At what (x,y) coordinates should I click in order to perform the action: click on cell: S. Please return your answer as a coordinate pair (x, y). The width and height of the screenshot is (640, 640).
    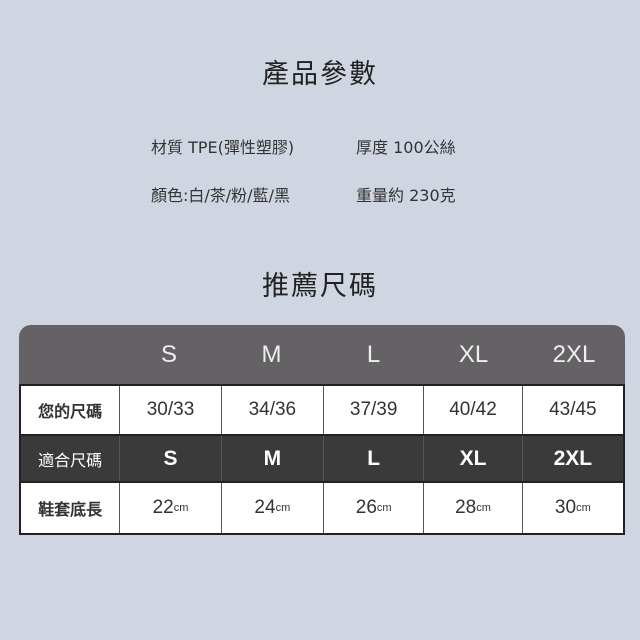
    Looking at the image, I should click on (169, 458).